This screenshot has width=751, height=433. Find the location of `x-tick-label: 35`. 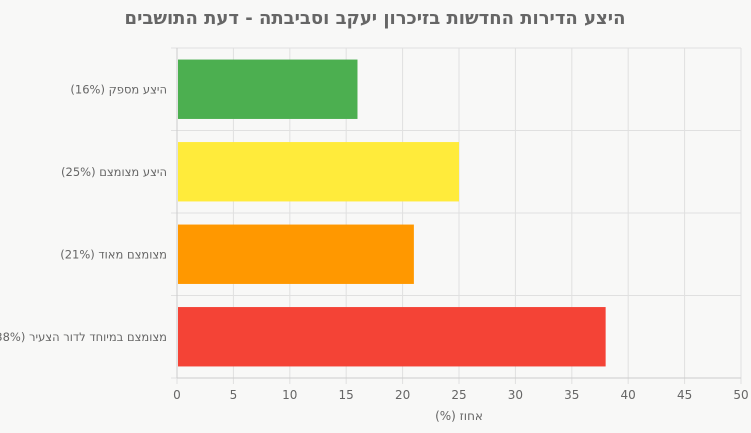

x-tick-label: 35 is located at coordinates (571, 395).